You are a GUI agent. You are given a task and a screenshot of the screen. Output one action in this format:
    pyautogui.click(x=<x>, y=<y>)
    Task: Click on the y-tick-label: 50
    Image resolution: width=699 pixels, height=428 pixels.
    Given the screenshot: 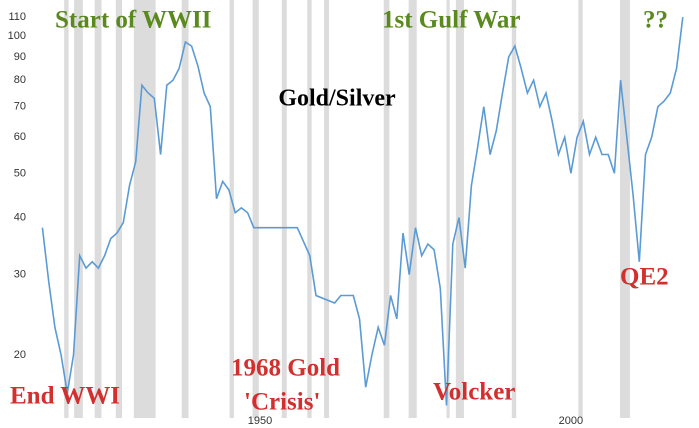 What is the action you would take?
    pyautogui.click(x=20, y=173)
    